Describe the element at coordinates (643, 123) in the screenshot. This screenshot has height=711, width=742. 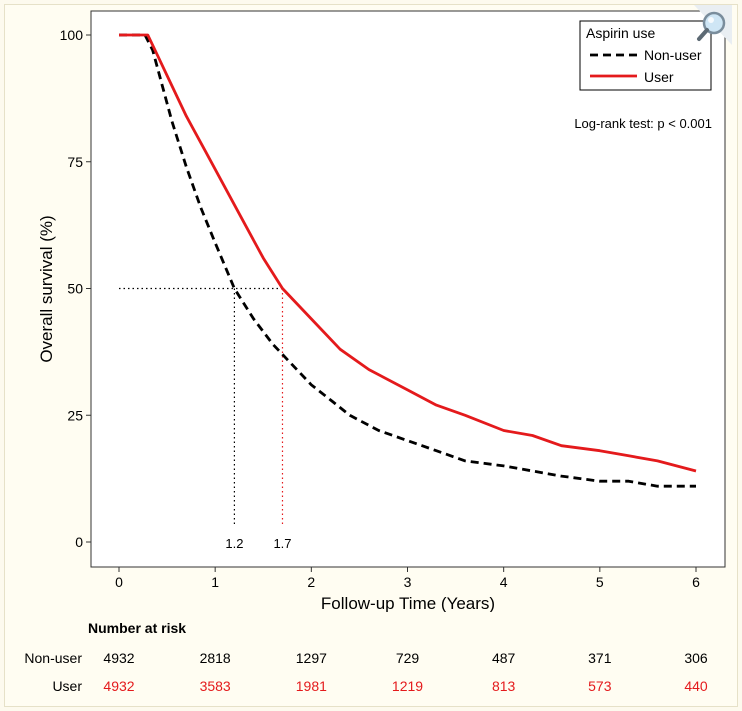
I see `logrank-annotation: Log-rank test: p < 0.001` at that location.